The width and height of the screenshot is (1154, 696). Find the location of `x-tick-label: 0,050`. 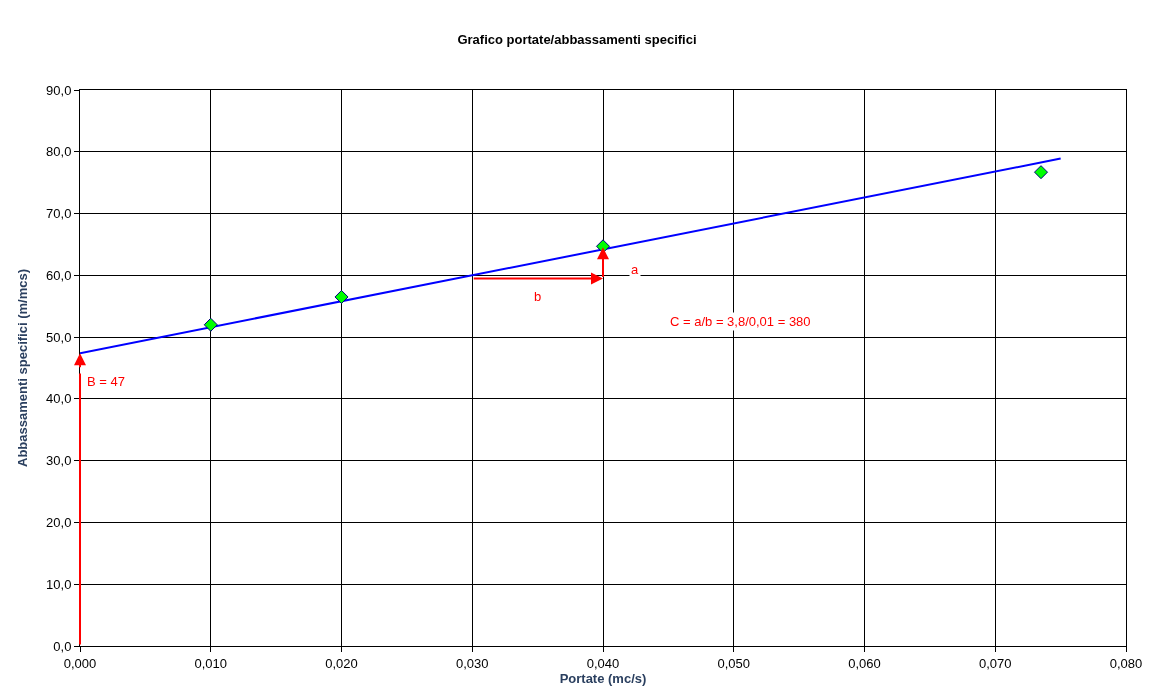

x-tick-label: 0,050 is located at coordinates (734, 663).